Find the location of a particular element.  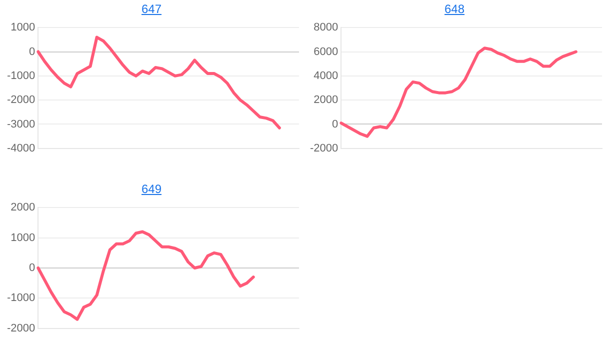

y-tick-label: -4000 is located at coordinates (21, 148).